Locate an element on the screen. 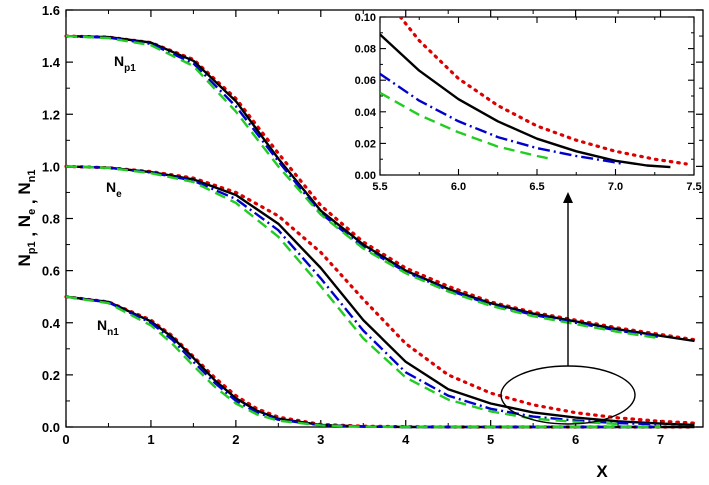  curve-label-subscript: n1 is located at coordinates (113, 332).